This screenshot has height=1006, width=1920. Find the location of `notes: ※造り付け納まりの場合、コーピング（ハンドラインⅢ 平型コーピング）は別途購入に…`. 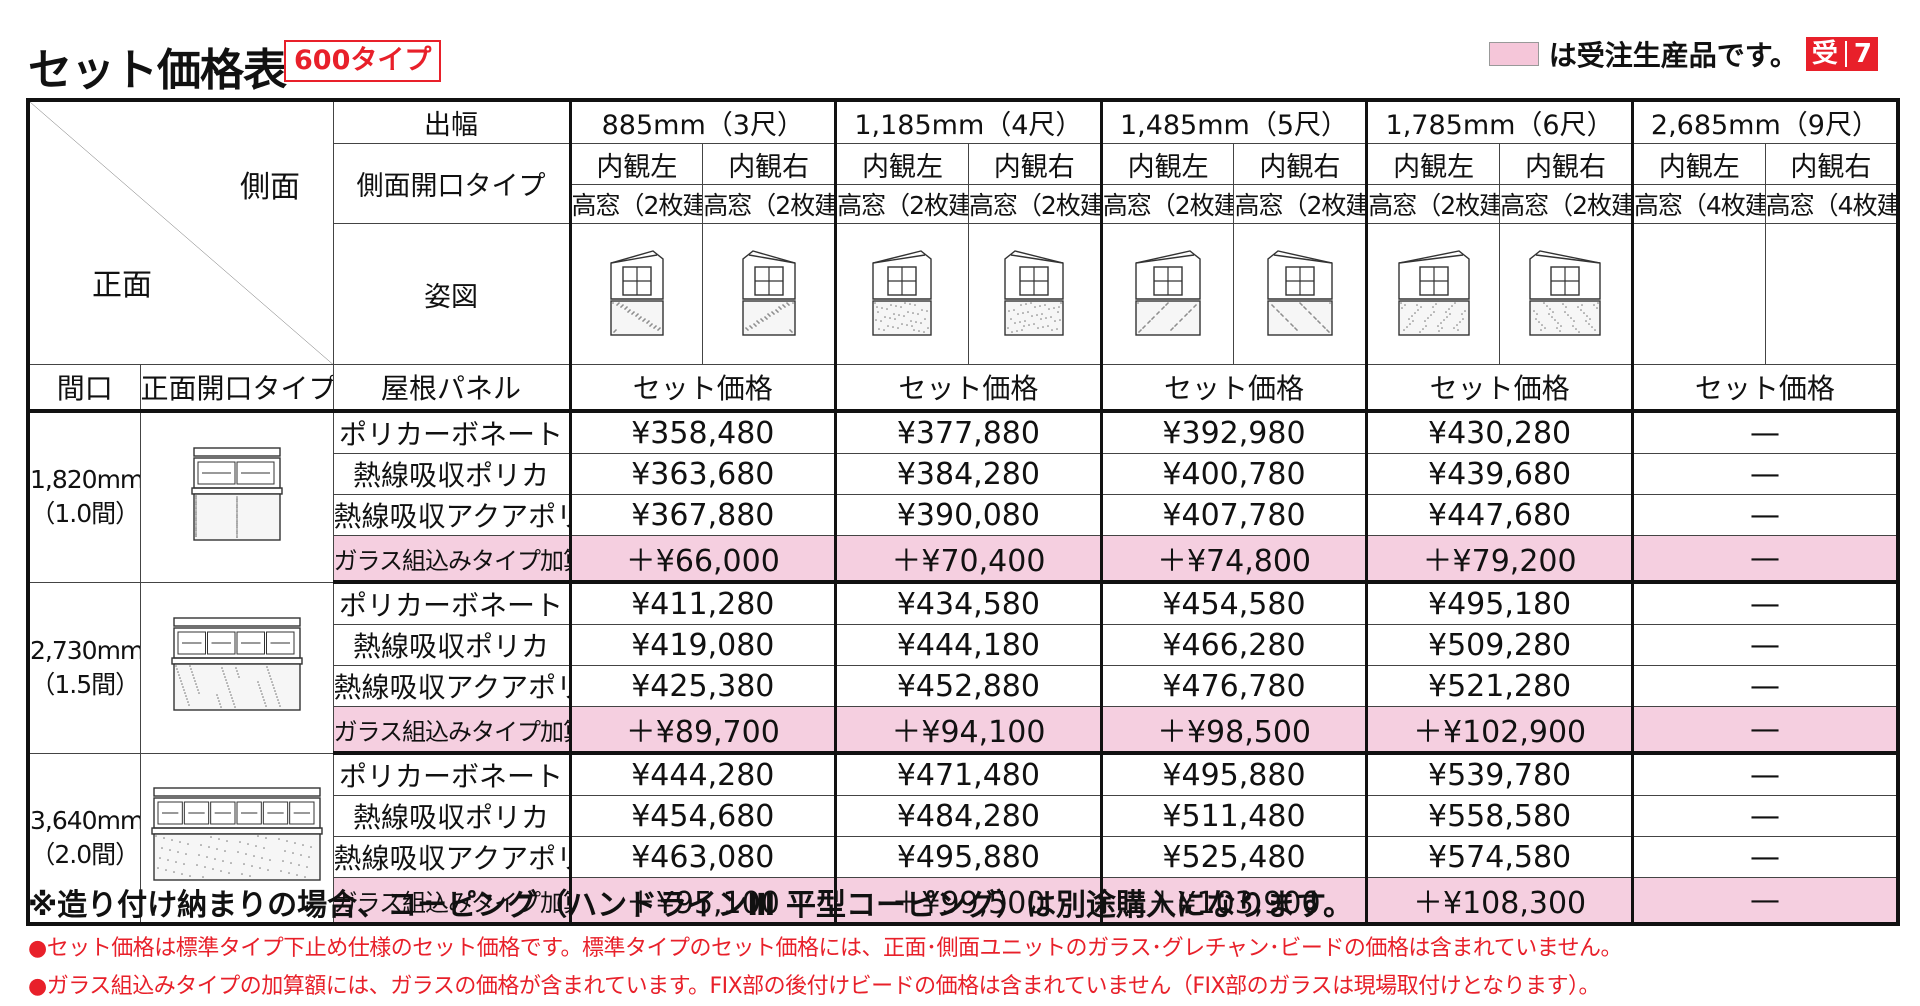

notes: ※造り付け納まりの場合、コーピング（ハンドラインⅢ 平型コーピング）は別途購入に… is located at coordinates (825, 940).